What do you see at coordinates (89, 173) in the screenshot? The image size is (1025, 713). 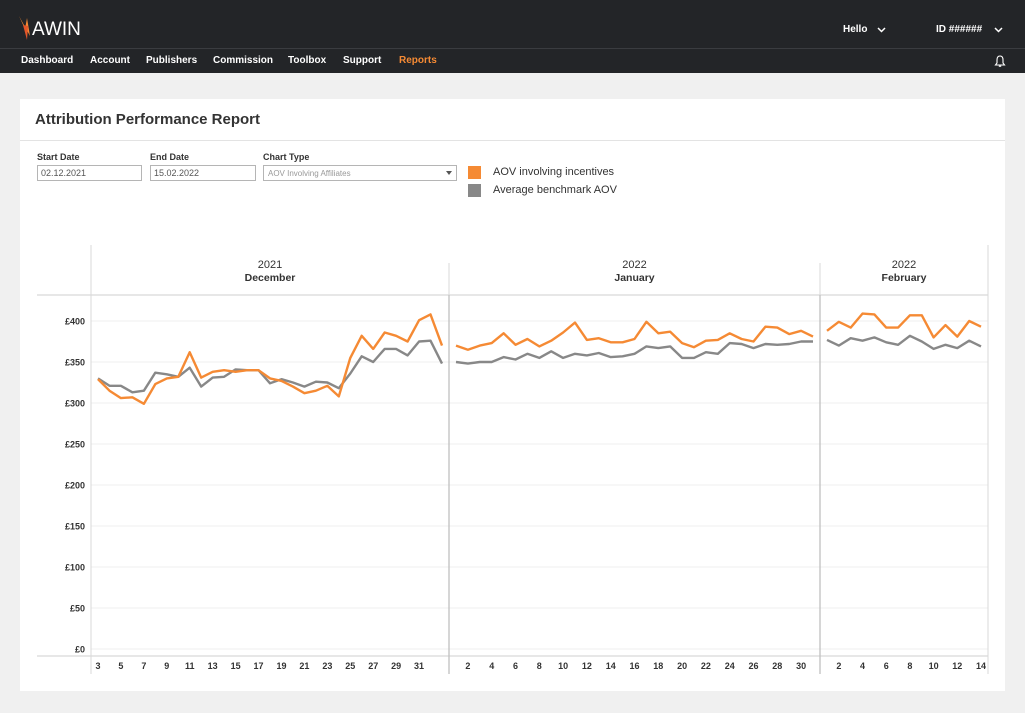 I see `start-date-input: 02.12.2021` at bounding box center [89, 173].